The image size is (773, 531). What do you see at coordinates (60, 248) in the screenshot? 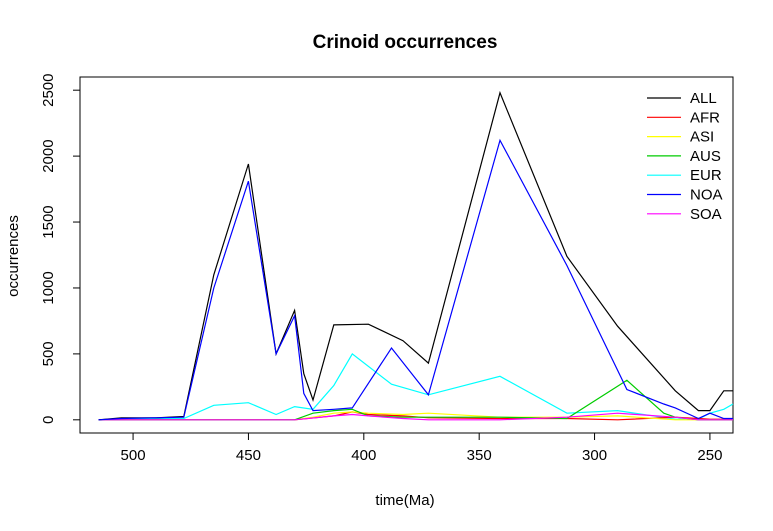
I see `y-axis: 0 500 1000 1500 2000 2500` at bounding box center [60, 248].